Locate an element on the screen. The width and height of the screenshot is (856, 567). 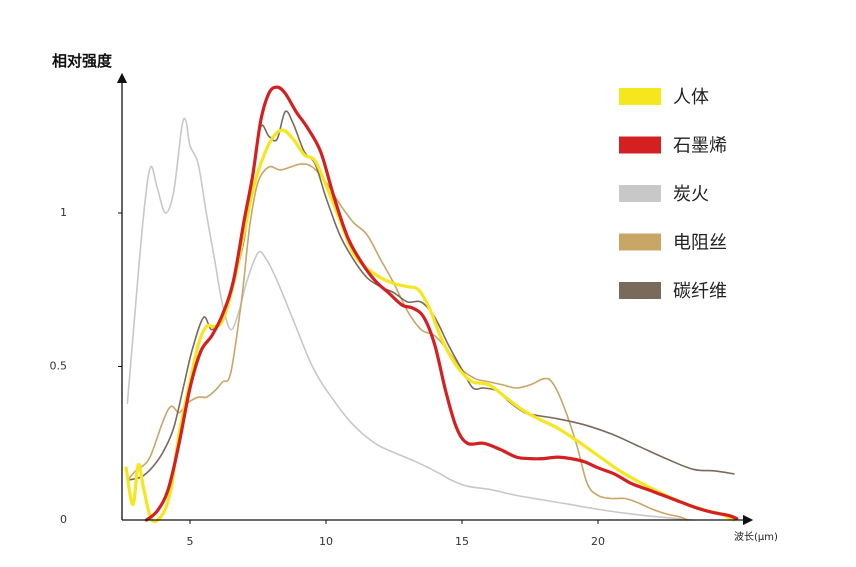
legend-swatch-graphene is located at coordinates (640, 145).